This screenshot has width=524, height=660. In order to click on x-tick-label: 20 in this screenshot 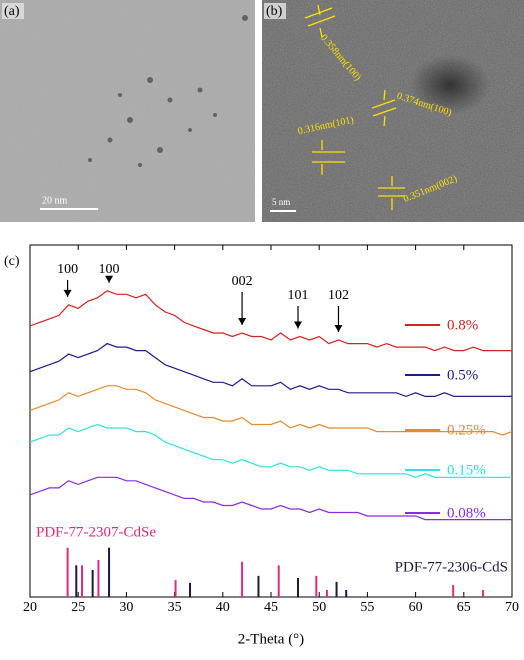, I will do `click(30, 607)`.